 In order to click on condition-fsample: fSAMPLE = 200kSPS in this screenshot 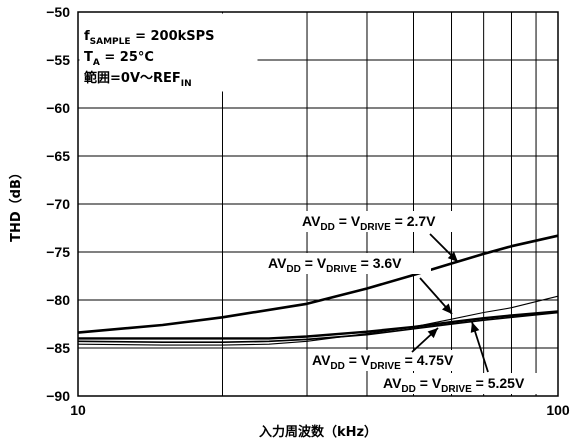, I will do `click(149, 38)`.